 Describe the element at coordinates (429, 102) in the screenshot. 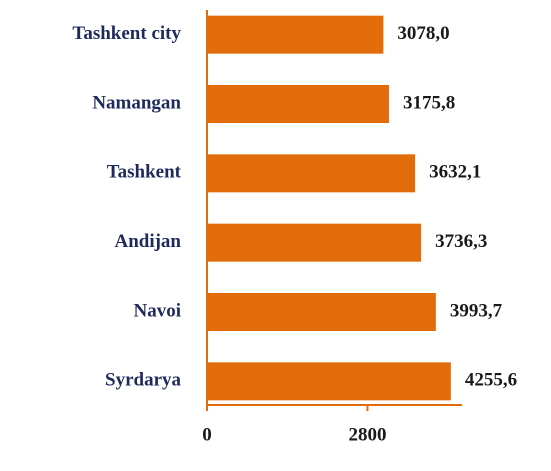

I see `data-label: 3175,8` at that location.